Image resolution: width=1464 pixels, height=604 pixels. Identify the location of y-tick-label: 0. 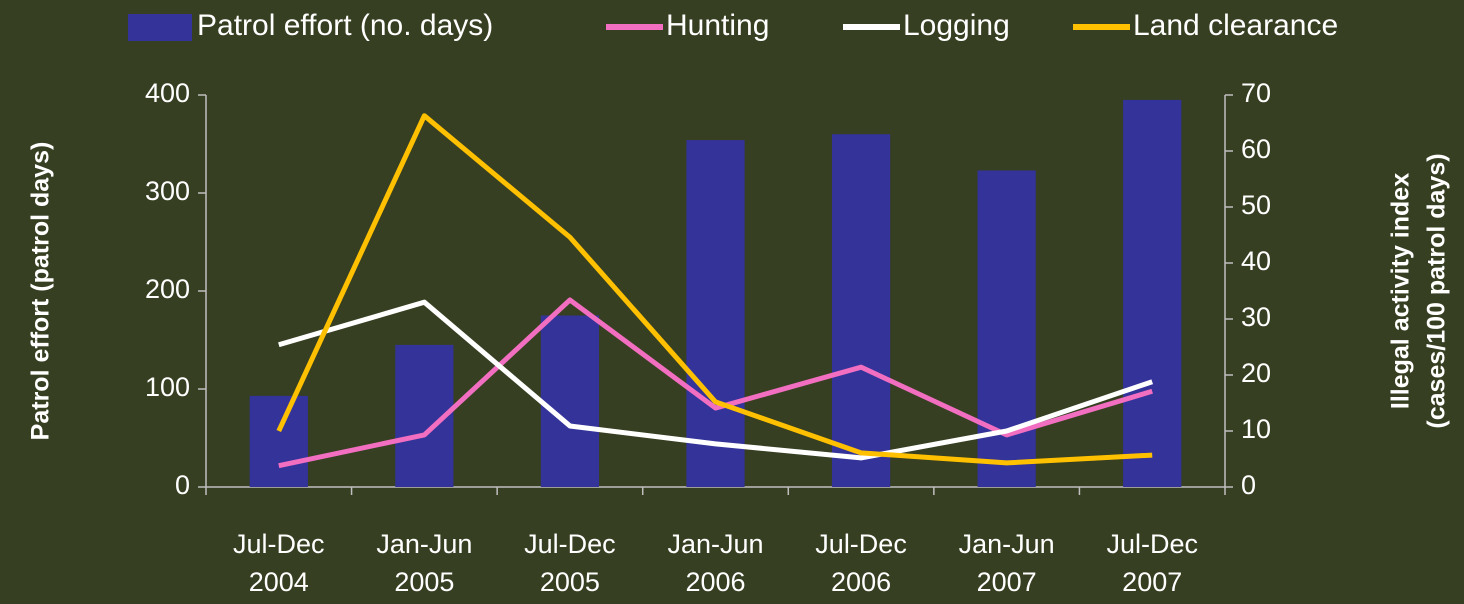
(182, 485).